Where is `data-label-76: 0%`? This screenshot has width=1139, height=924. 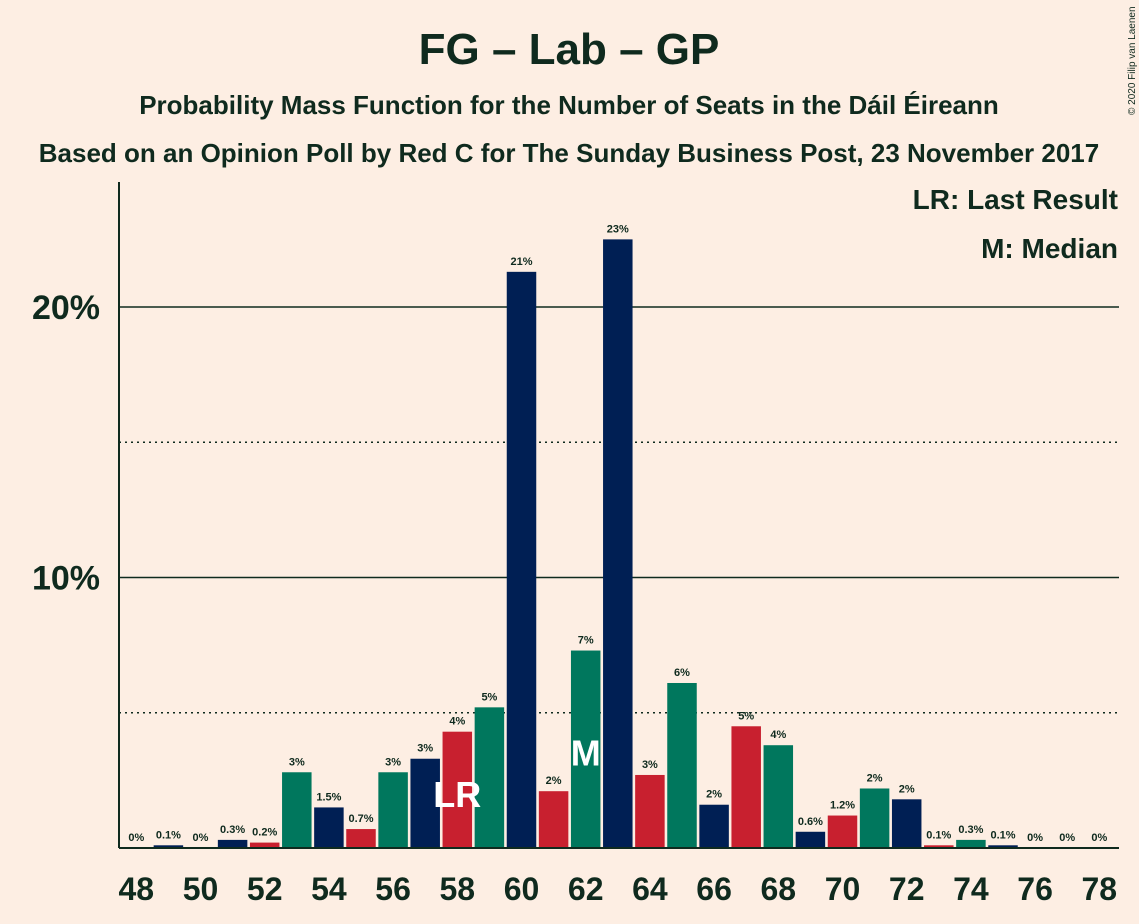
data-label-76: 0% is located at coordinates (1035, 838).